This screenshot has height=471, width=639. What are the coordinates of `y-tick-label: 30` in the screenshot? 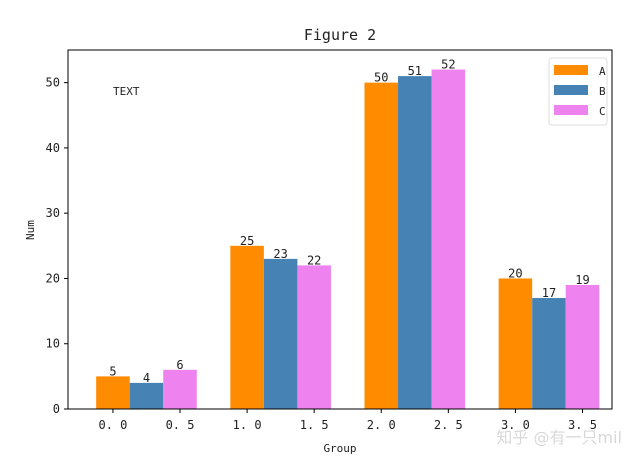 It's located at (53, 213).